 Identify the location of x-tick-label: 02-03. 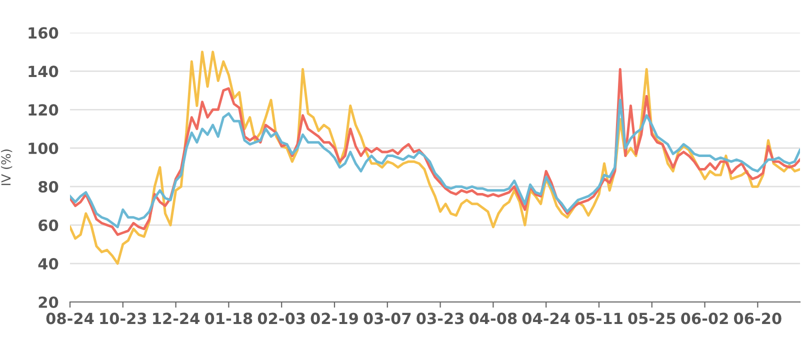
(281, 318).